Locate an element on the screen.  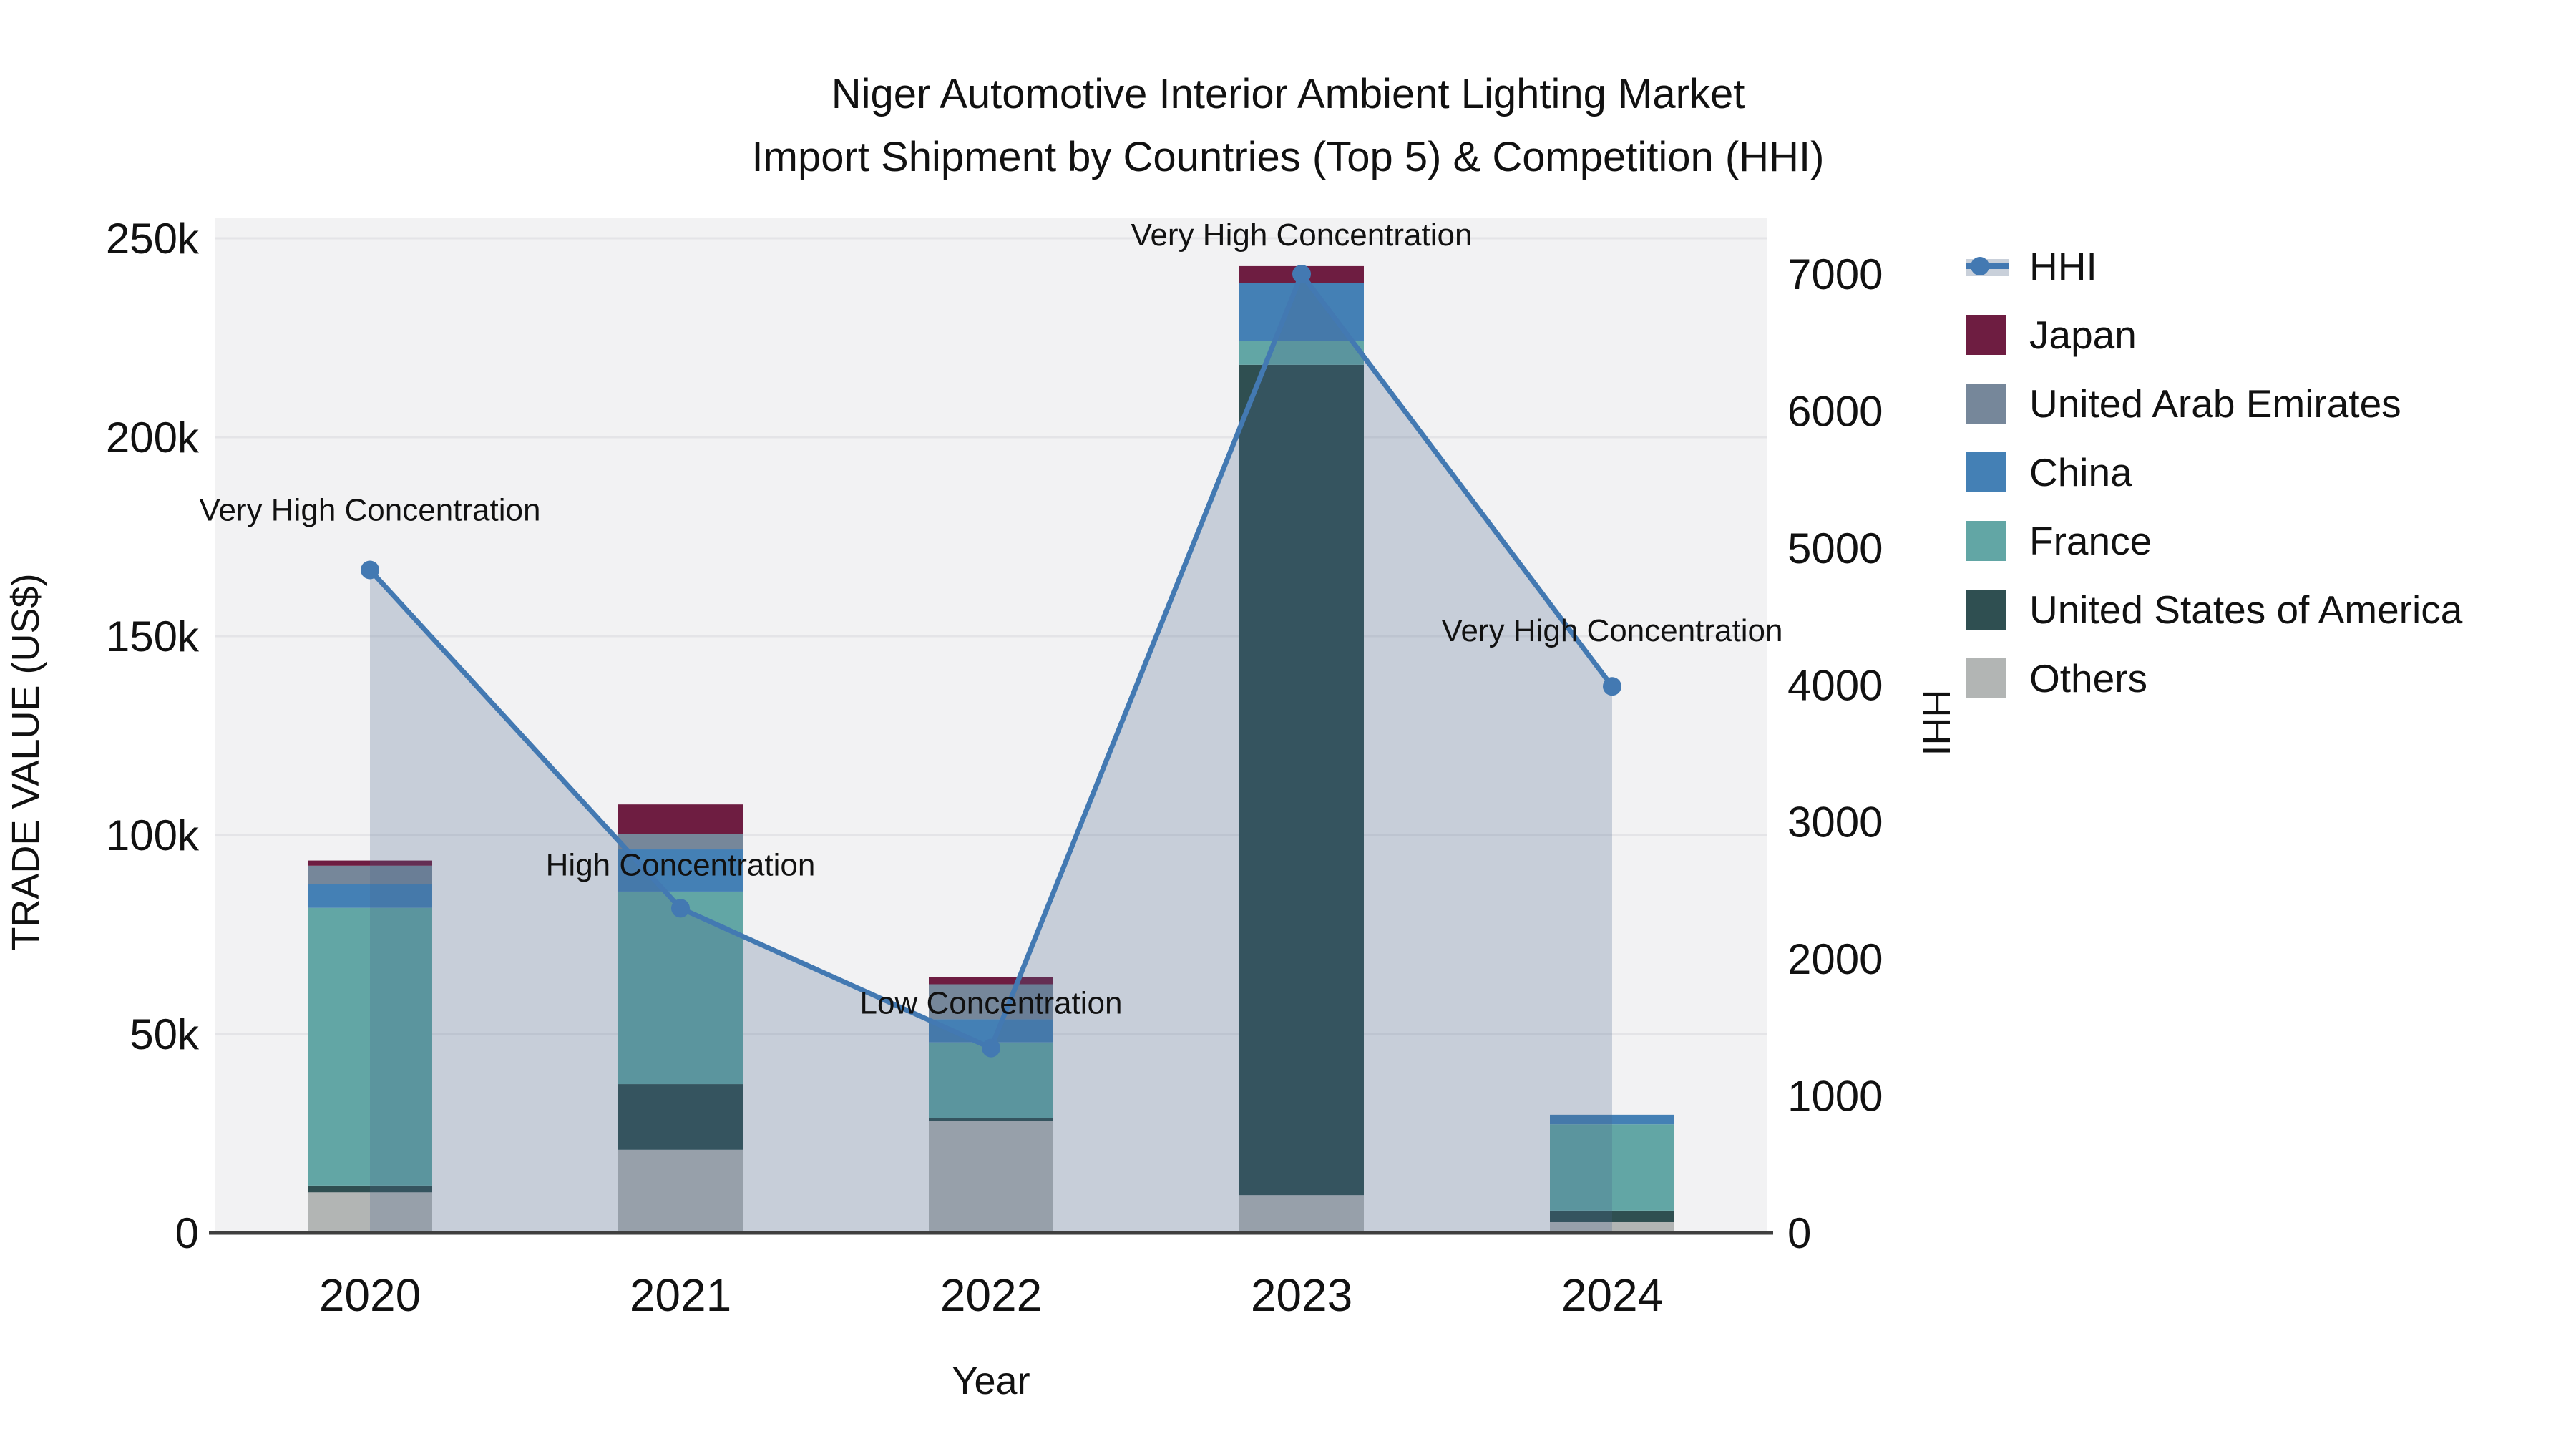
legend-swatch-france is located at coordinates (1986, 541).